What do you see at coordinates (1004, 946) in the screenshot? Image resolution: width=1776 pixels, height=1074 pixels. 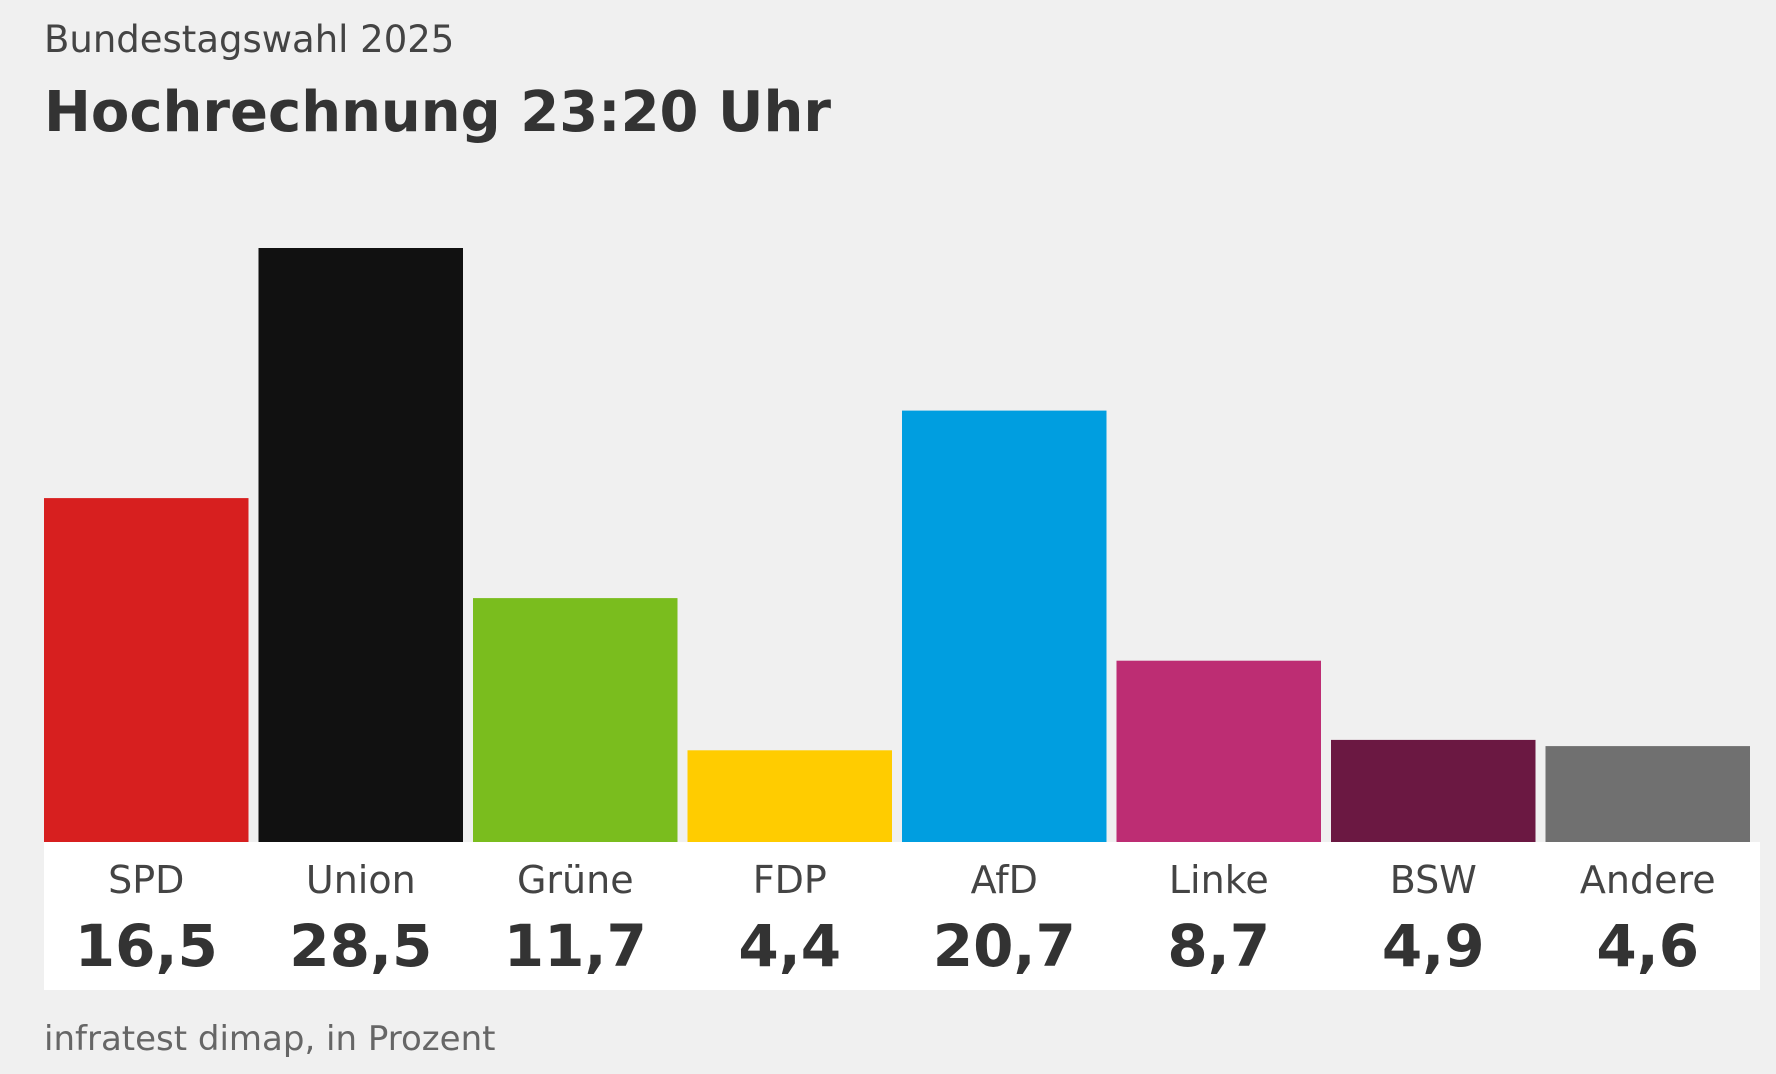 I see `value-label-afd: 20,7` at bounding box center [1004, 946].